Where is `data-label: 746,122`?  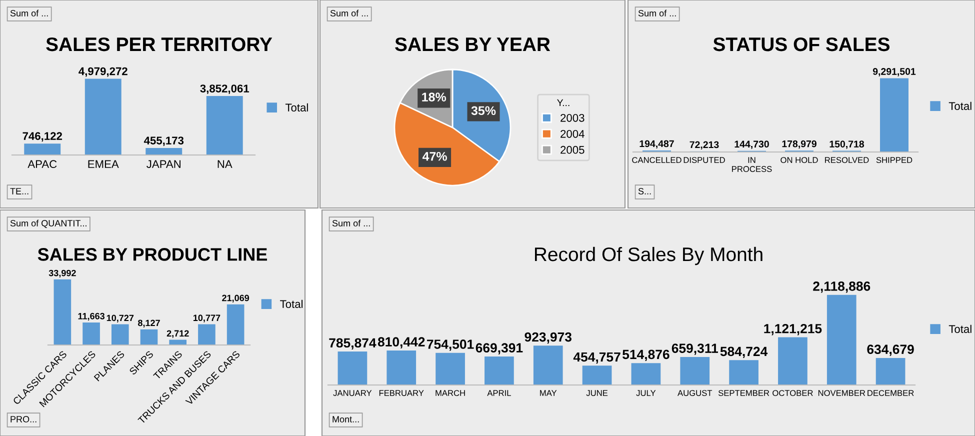 data-label: 746,122 is located at coordinates (42, 137).